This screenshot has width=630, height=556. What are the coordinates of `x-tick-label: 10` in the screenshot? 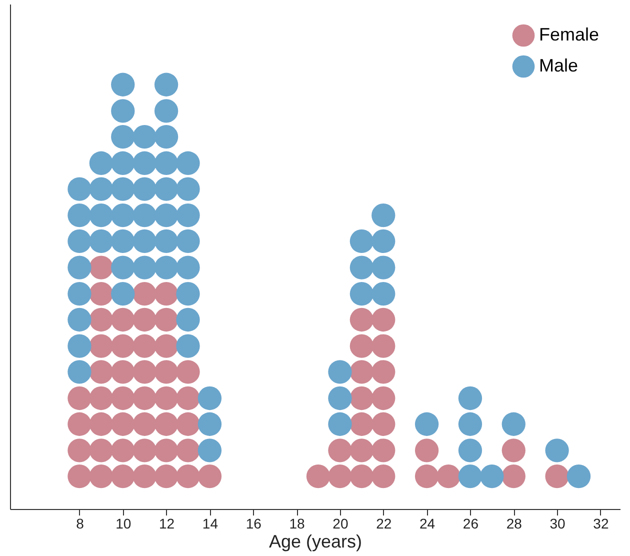 It's located at (124, 524).